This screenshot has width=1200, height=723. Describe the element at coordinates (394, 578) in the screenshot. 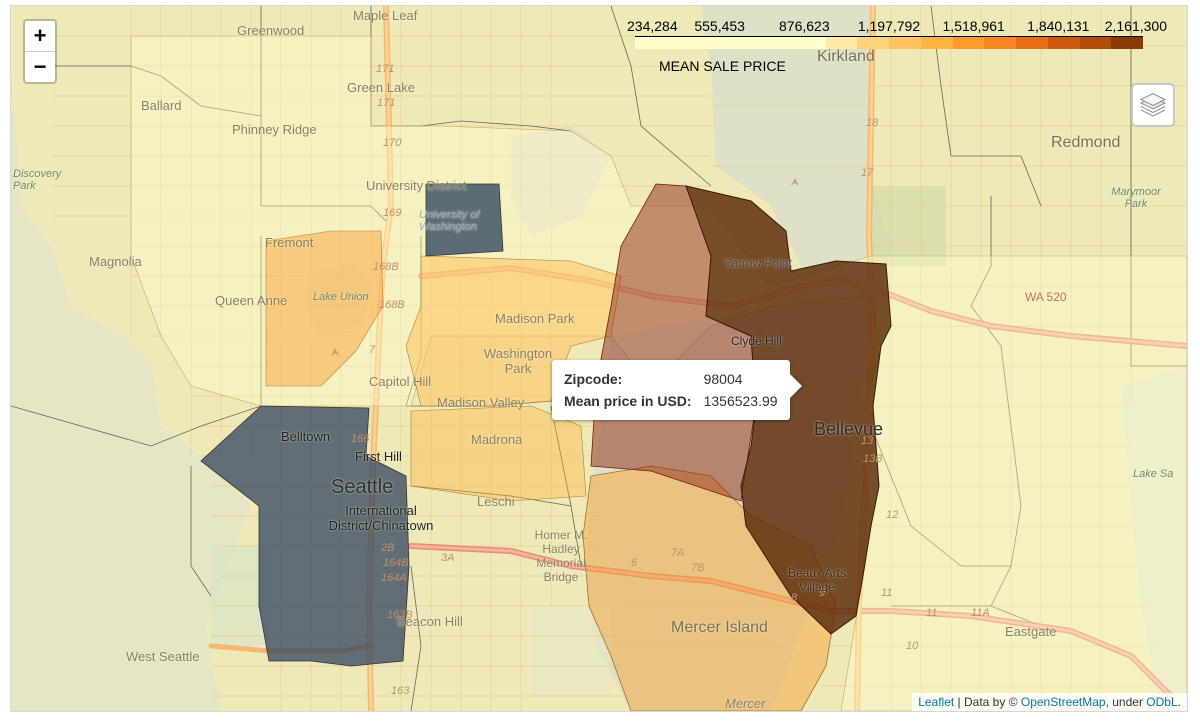

I see `svg-text: 164A` at that location.